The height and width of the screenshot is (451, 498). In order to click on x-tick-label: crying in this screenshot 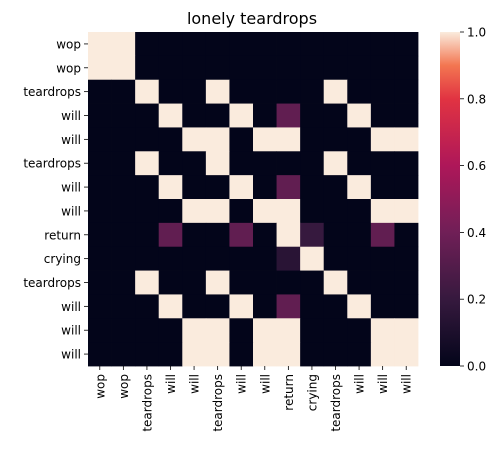, I will do `click(312, 392)`.